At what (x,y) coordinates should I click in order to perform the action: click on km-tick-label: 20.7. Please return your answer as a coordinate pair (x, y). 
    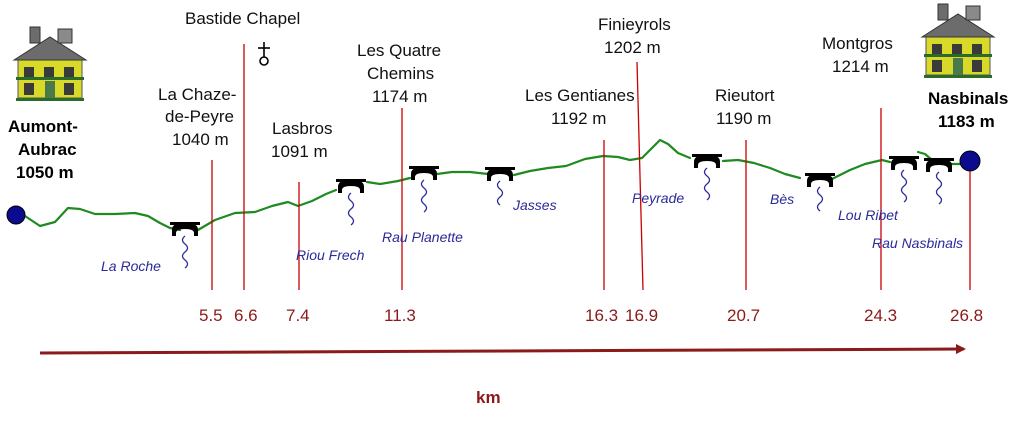
    Looking at the image, I should click on (743, 315).